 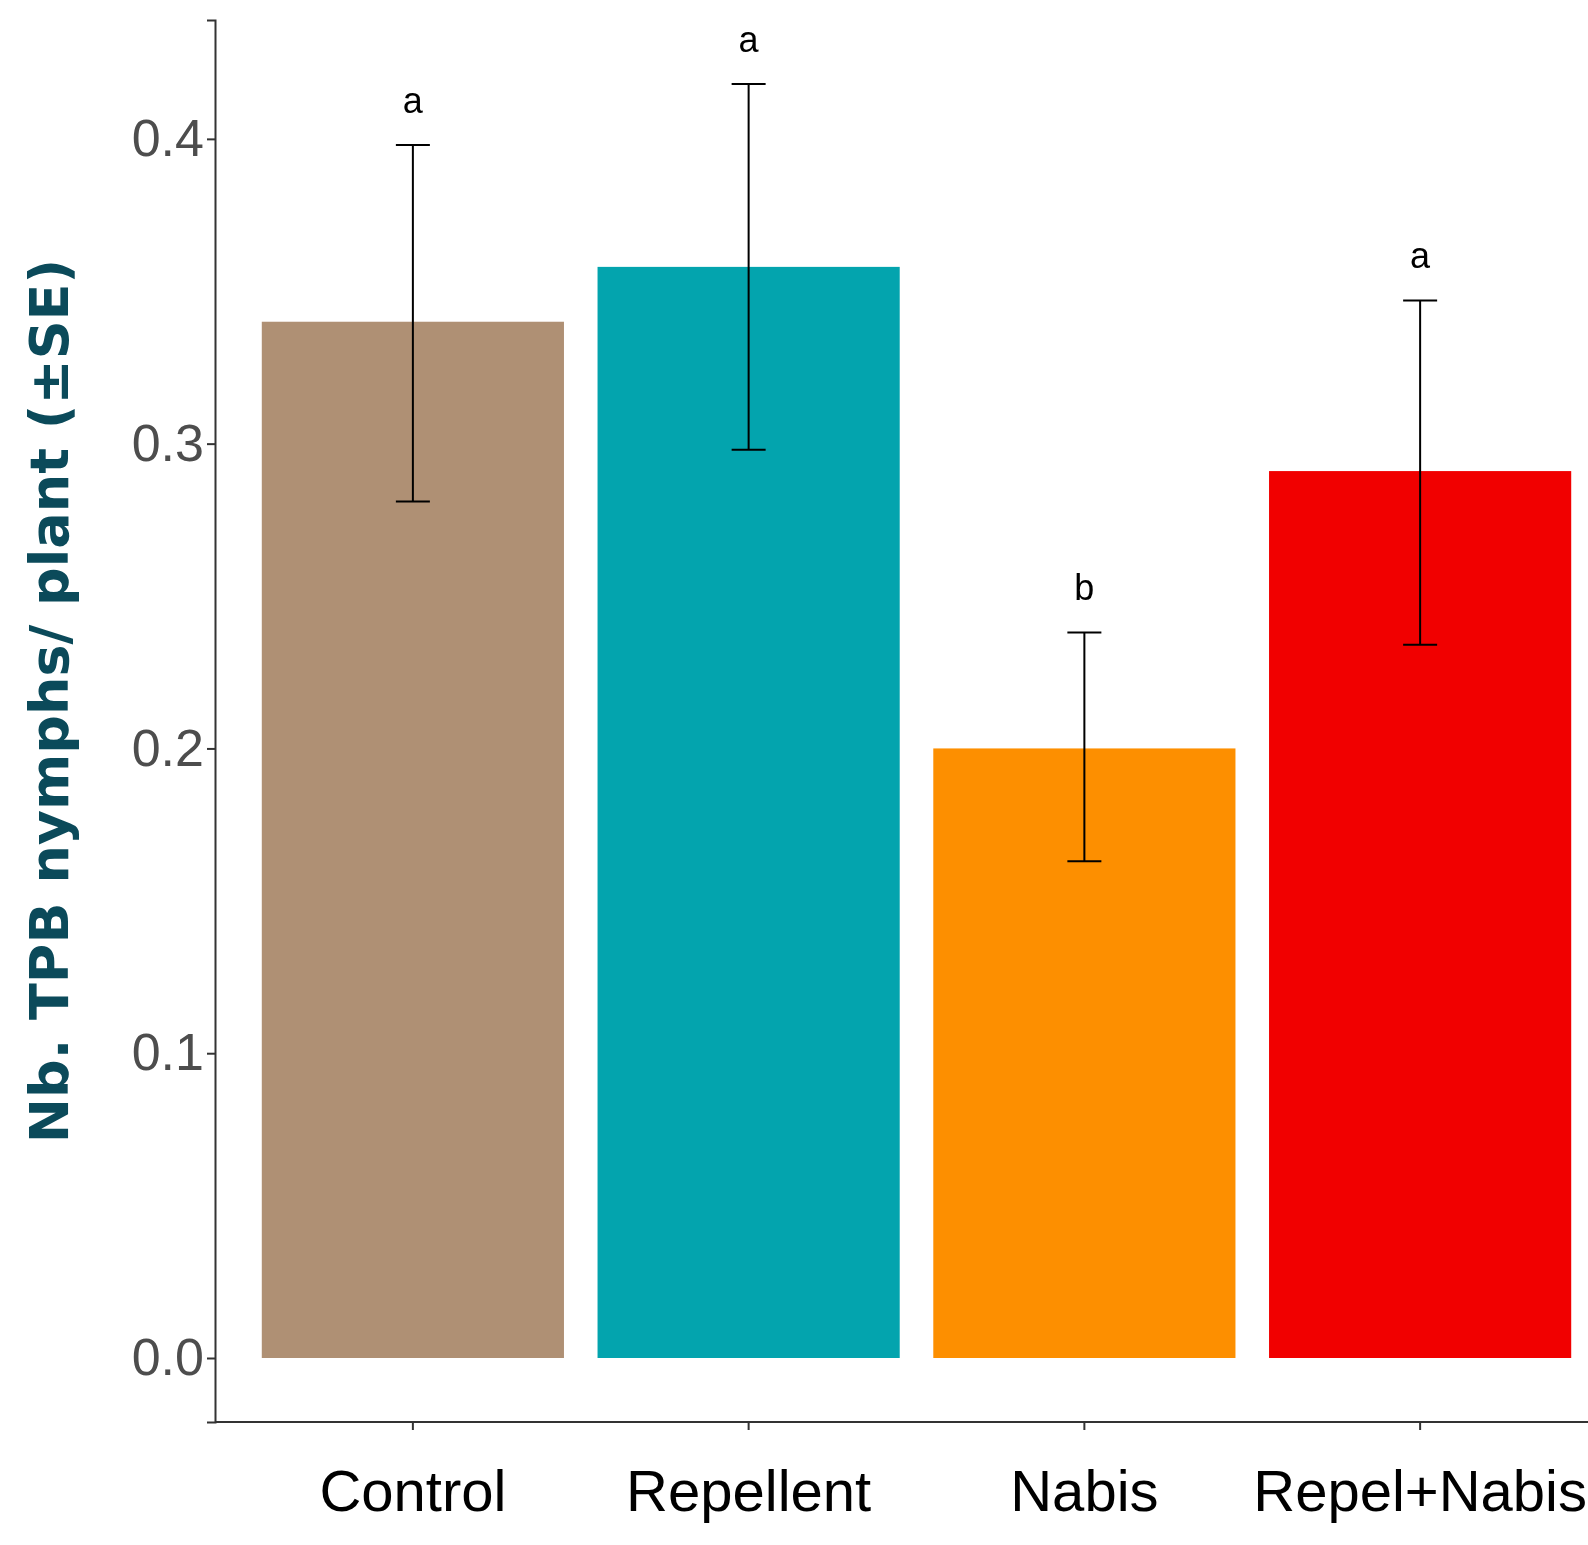 I want to click on x-tick-label: Repel+Nabis, so click(x=1420, y=1491).